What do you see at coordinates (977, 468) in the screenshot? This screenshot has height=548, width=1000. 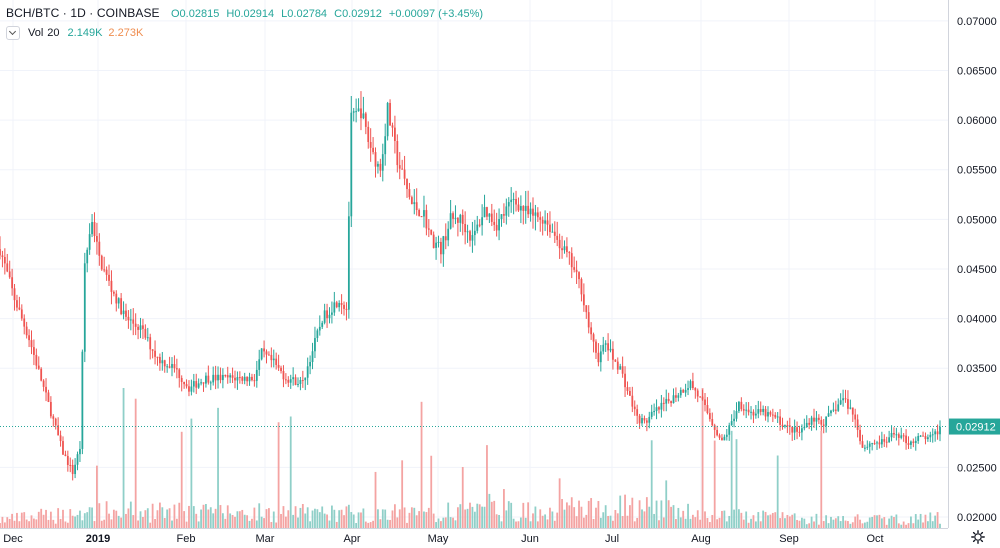 I see `y-tick-label: 0.02500` at bounding box center [977, 468].